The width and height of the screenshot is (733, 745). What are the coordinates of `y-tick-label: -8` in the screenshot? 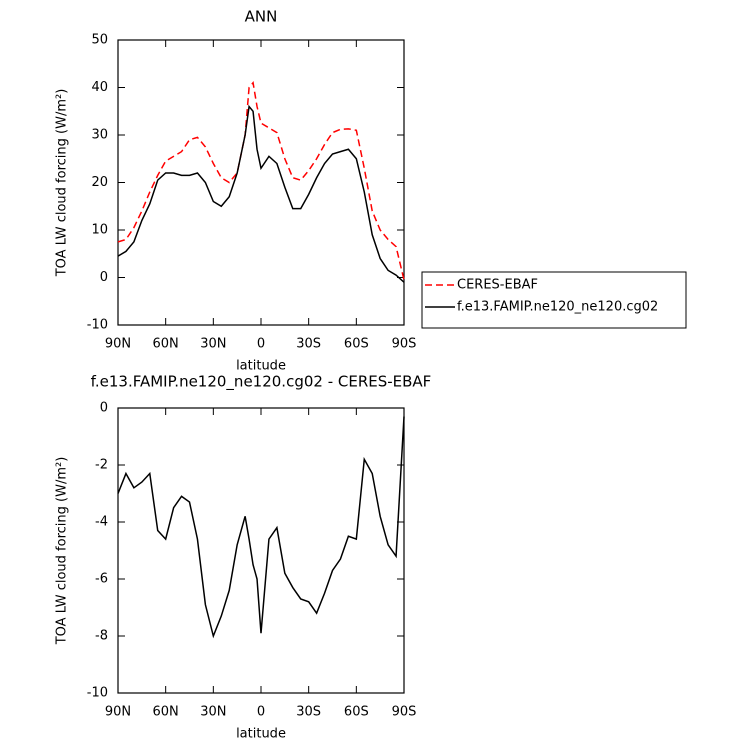 It's located at (101, 636).